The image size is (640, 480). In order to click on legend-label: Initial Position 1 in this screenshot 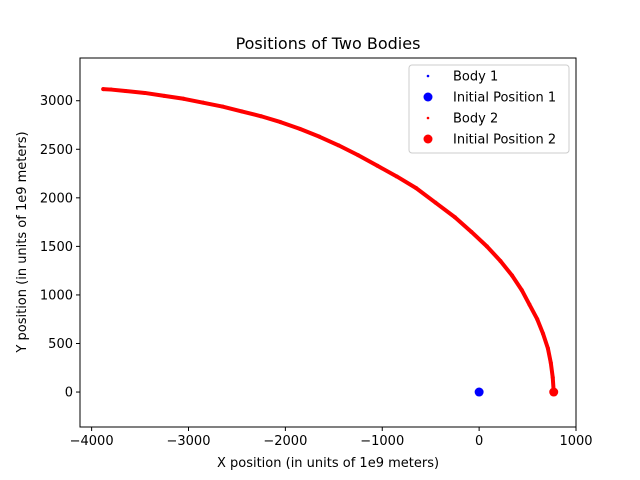, I will do `click(504, 98)`.